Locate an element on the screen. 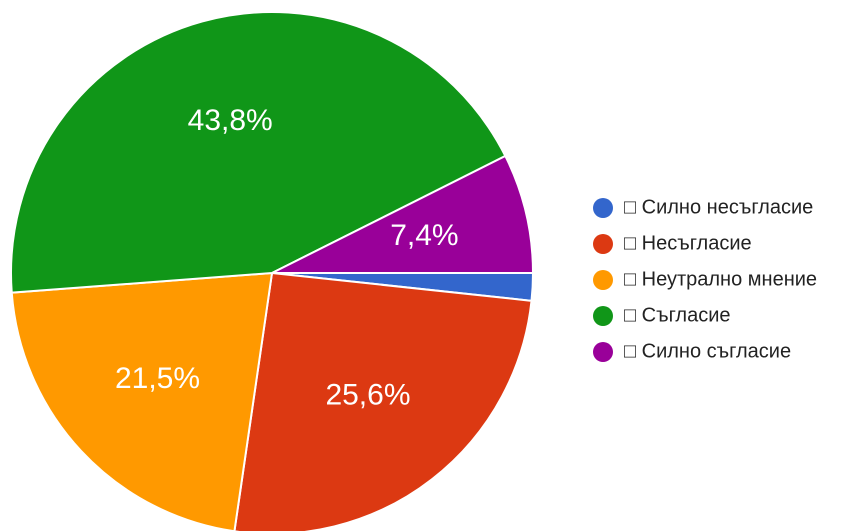  legend-label: □ Несъгласие is located at coordinates (688, 243).